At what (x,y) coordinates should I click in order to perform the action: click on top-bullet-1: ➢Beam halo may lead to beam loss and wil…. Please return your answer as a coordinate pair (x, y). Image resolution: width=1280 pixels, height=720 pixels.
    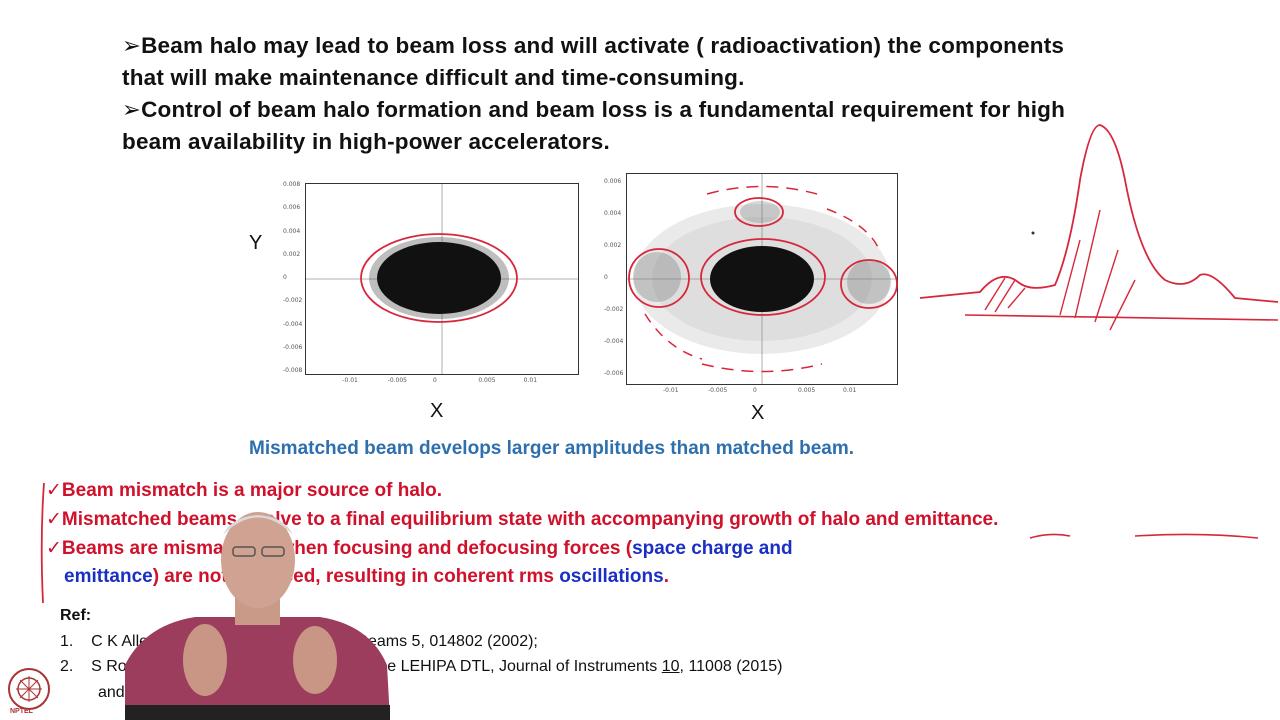
    Looking at the image, I should click on (593, 62).